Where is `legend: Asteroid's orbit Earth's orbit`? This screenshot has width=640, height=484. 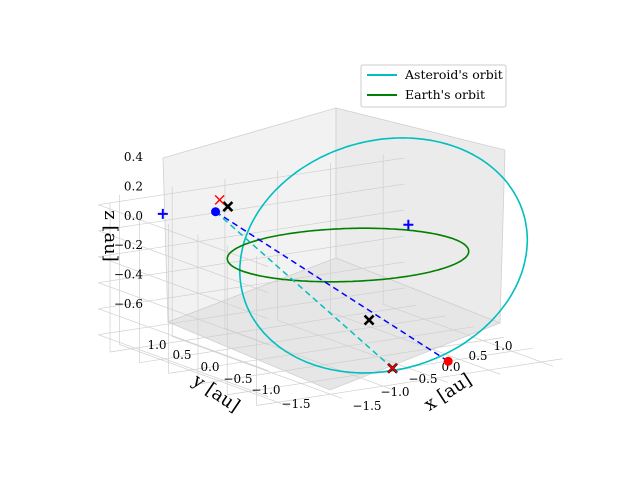
legend: Asteroid's orbit Earth's orbit is located at coordinates (433, 86).